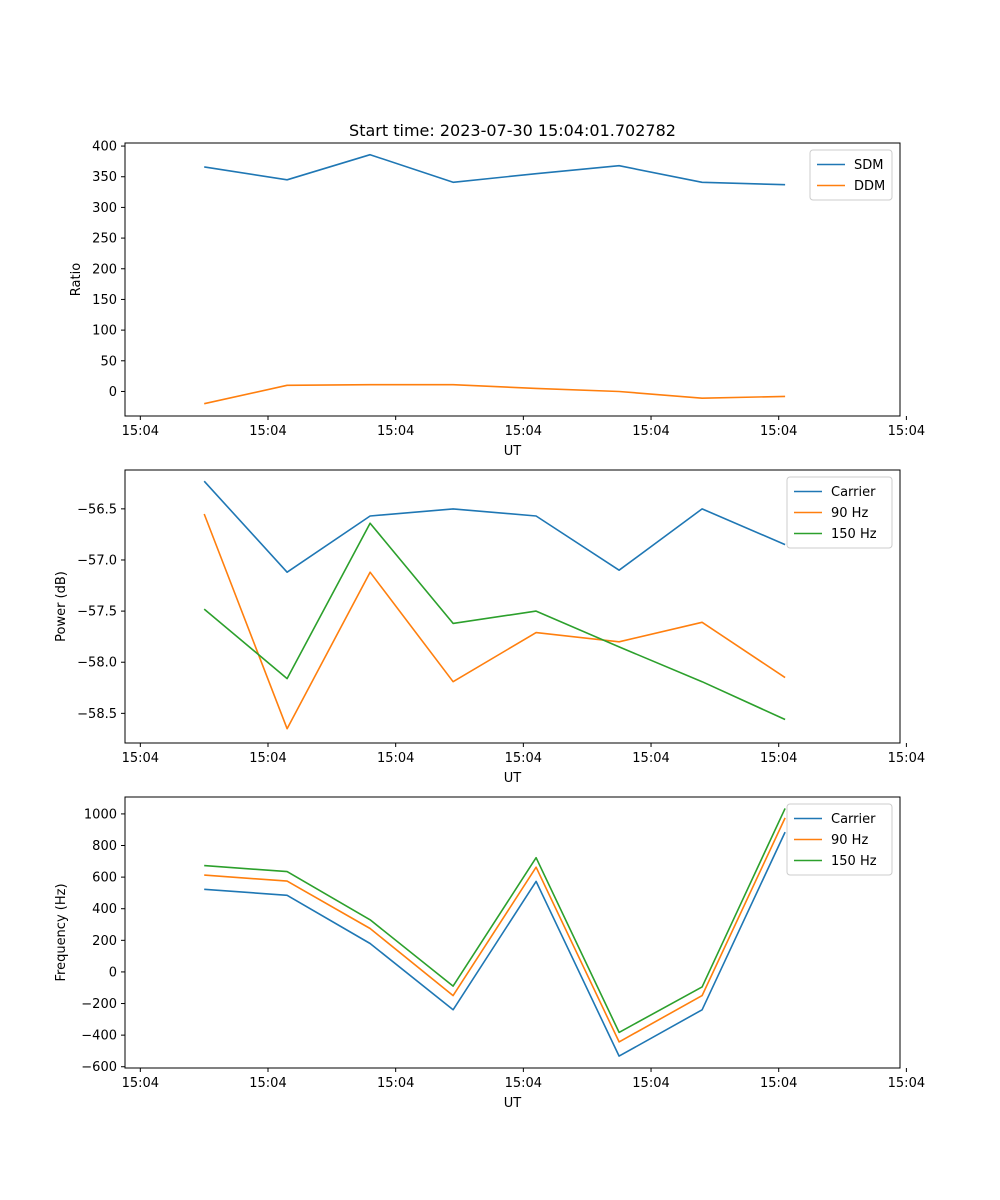  Describe the element at coordinates (97, 714) in the screenshot. I see `y-tick-label: −58.5` at that location.